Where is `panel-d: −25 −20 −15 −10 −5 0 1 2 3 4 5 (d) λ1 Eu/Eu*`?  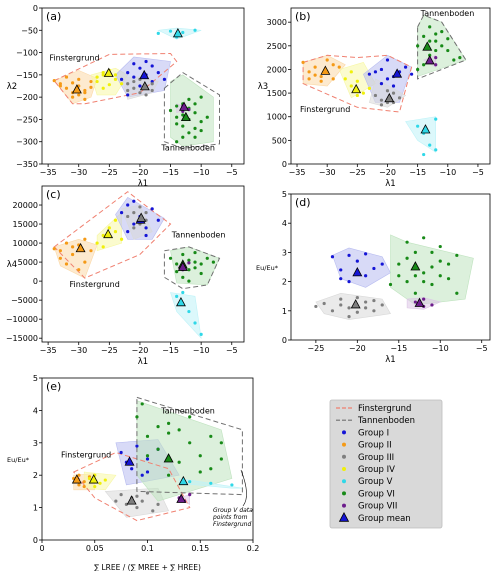
panel-d: −25 −20 −15 −10 −5 0 1 2 3 4 5 (d) λ1 Eu/Eu* is located at coordinates (373, 277).